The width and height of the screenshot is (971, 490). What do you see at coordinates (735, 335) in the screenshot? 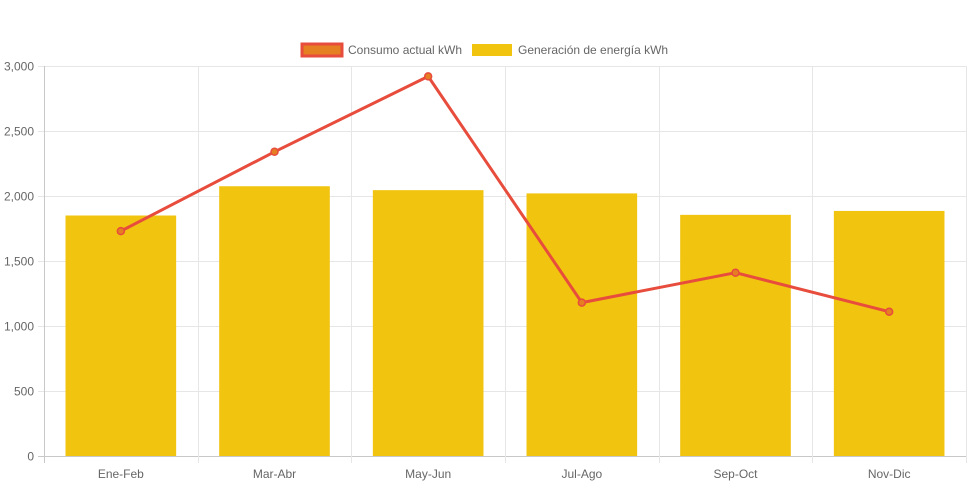
I see `bar-sep-oct` at bounding box center [735, 335].